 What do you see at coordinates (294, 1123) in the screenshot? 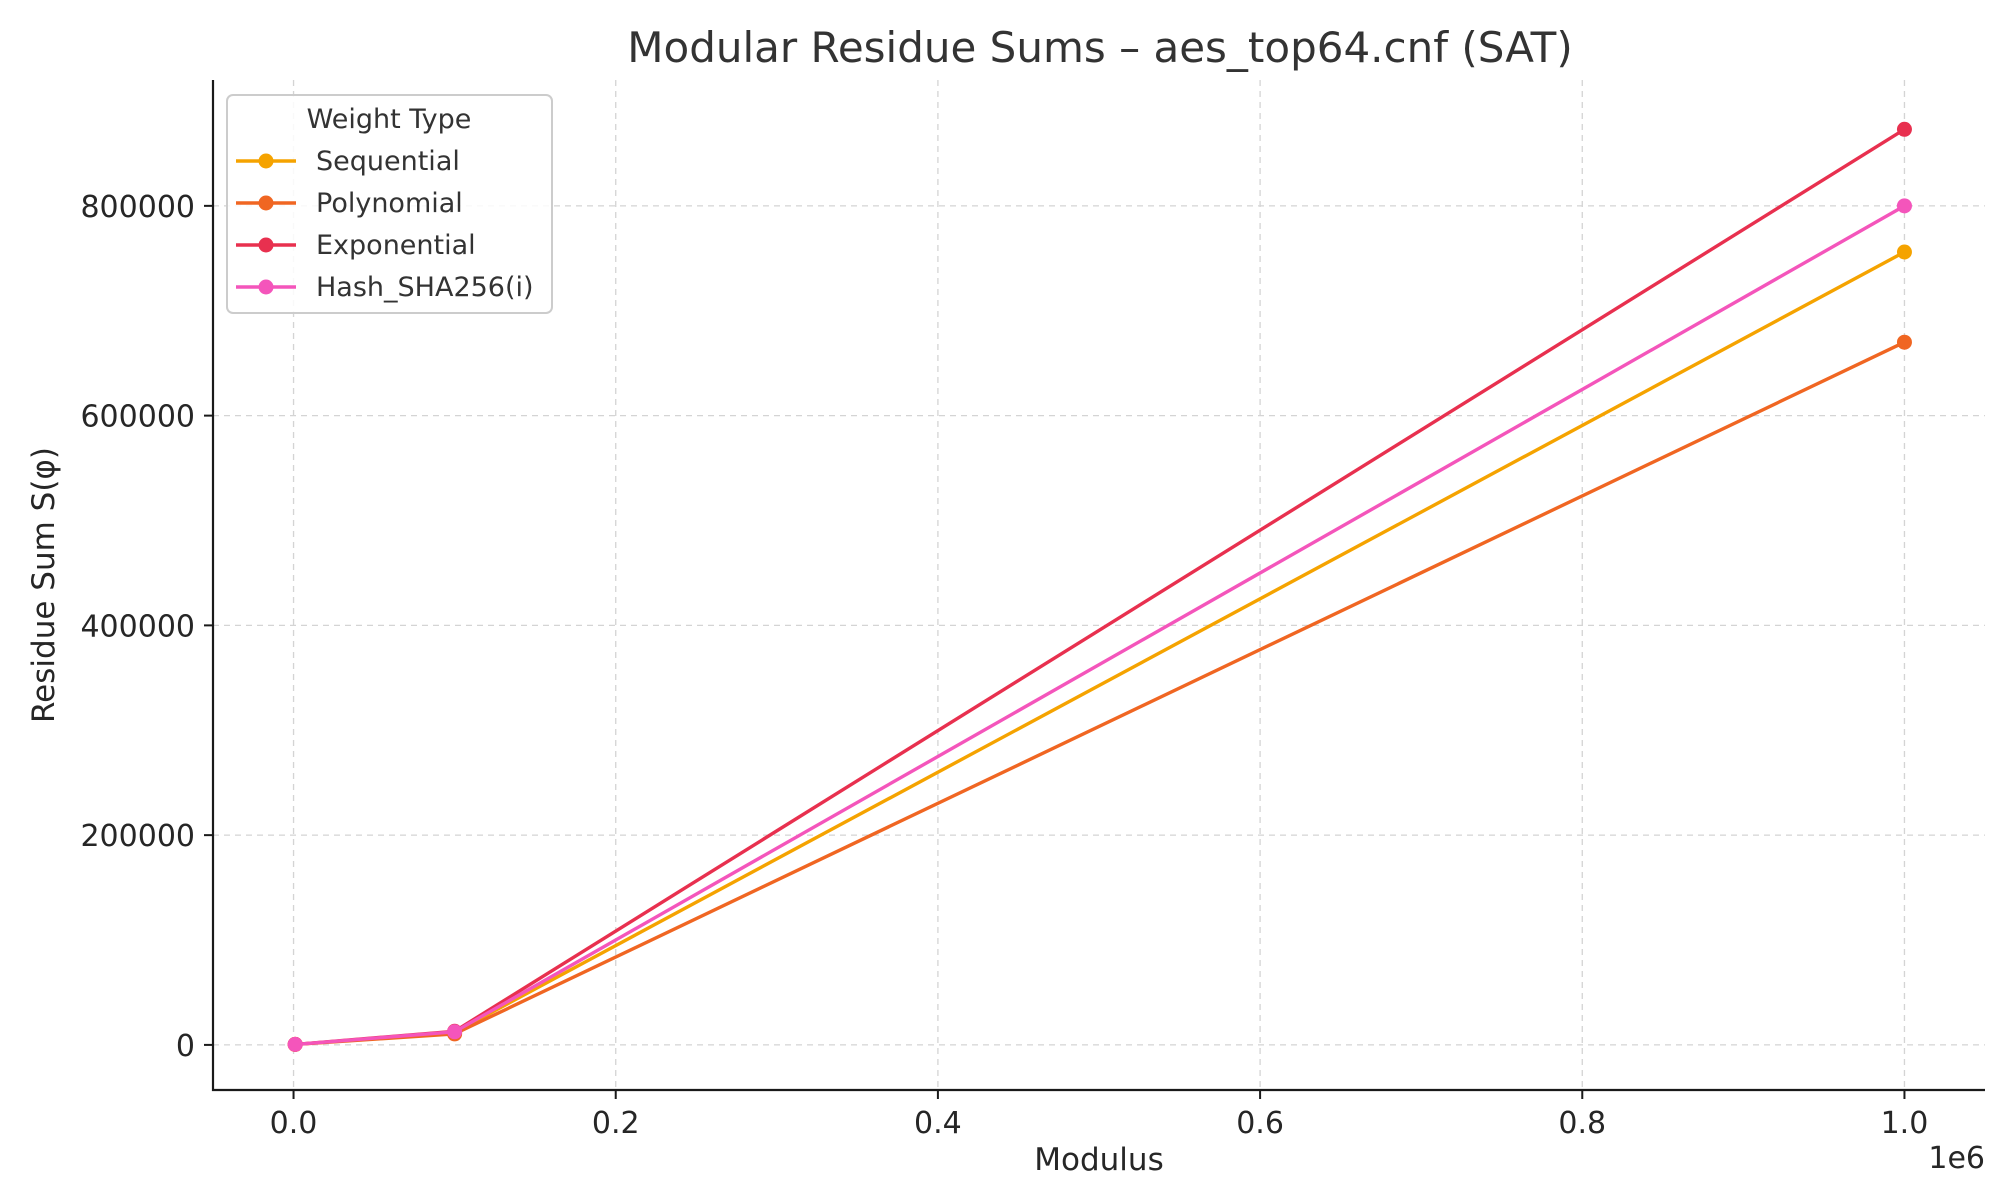
I see `x-tick-label: 0.0` at bounding box center [294, 1123].